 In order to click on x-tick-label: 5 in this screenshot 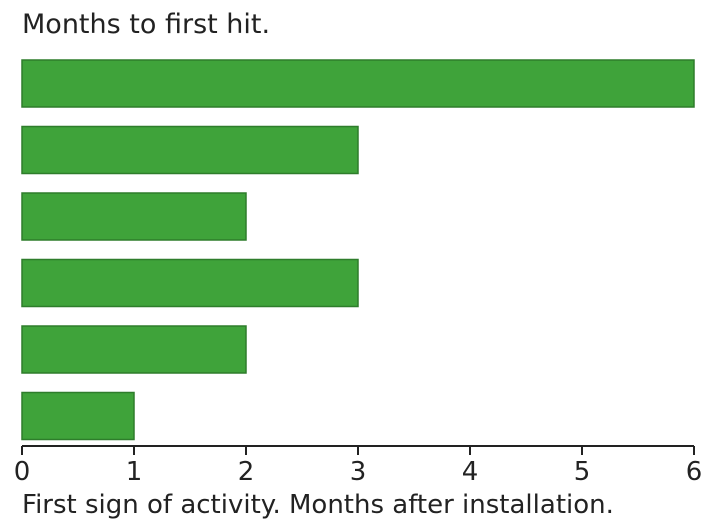, I will do `click(582, 472)`.